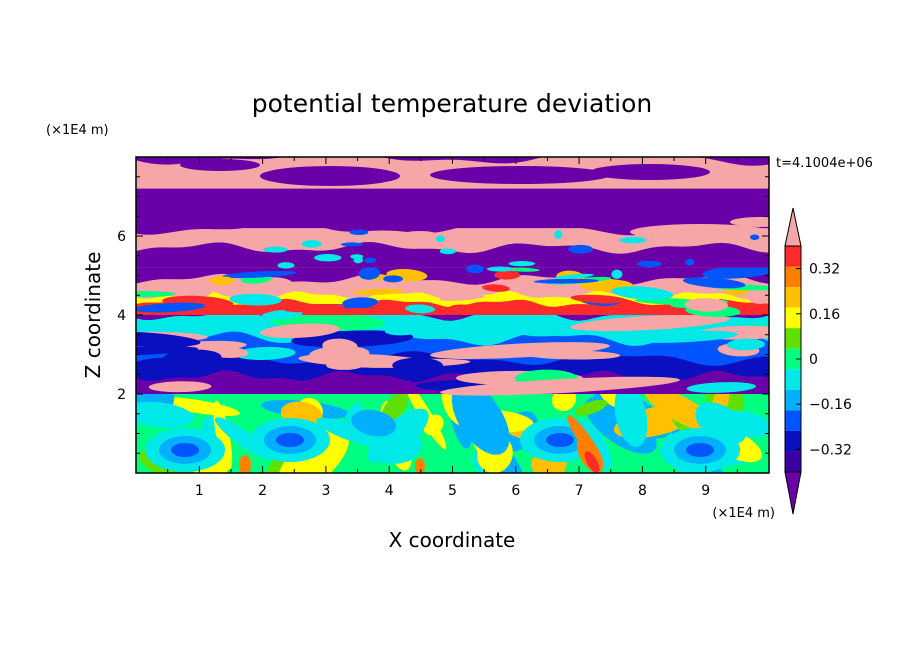  Describe the element at coordinates (121, 395) in the screenshot. I see `z-tick-label: 2` at that location.